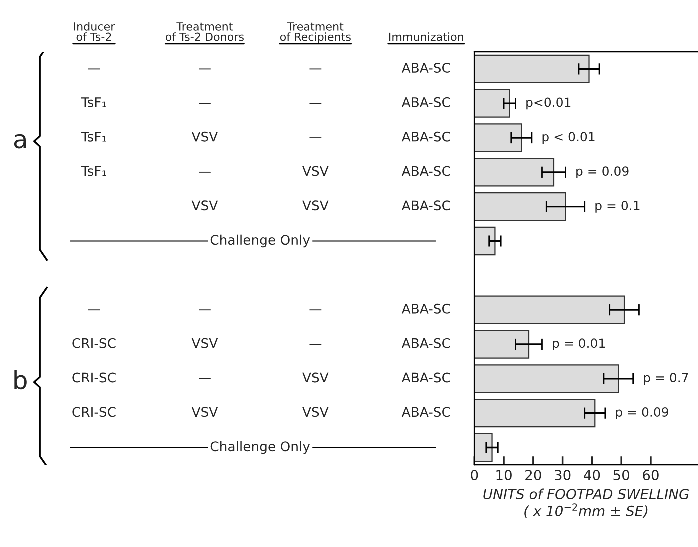 This screenshot has width=698, height=547. I want to click on x-tick-label: 50, so click(622, 475).